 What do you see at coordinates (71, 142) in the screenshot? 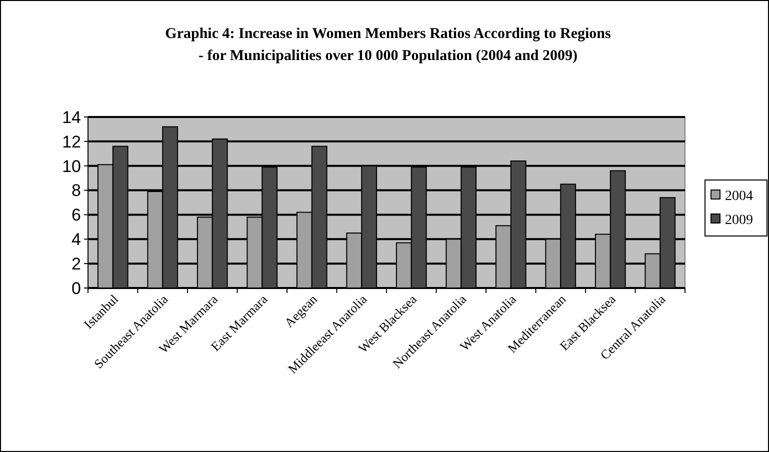
I see `y-tick-label: 12` at bounding box center [71, 142].